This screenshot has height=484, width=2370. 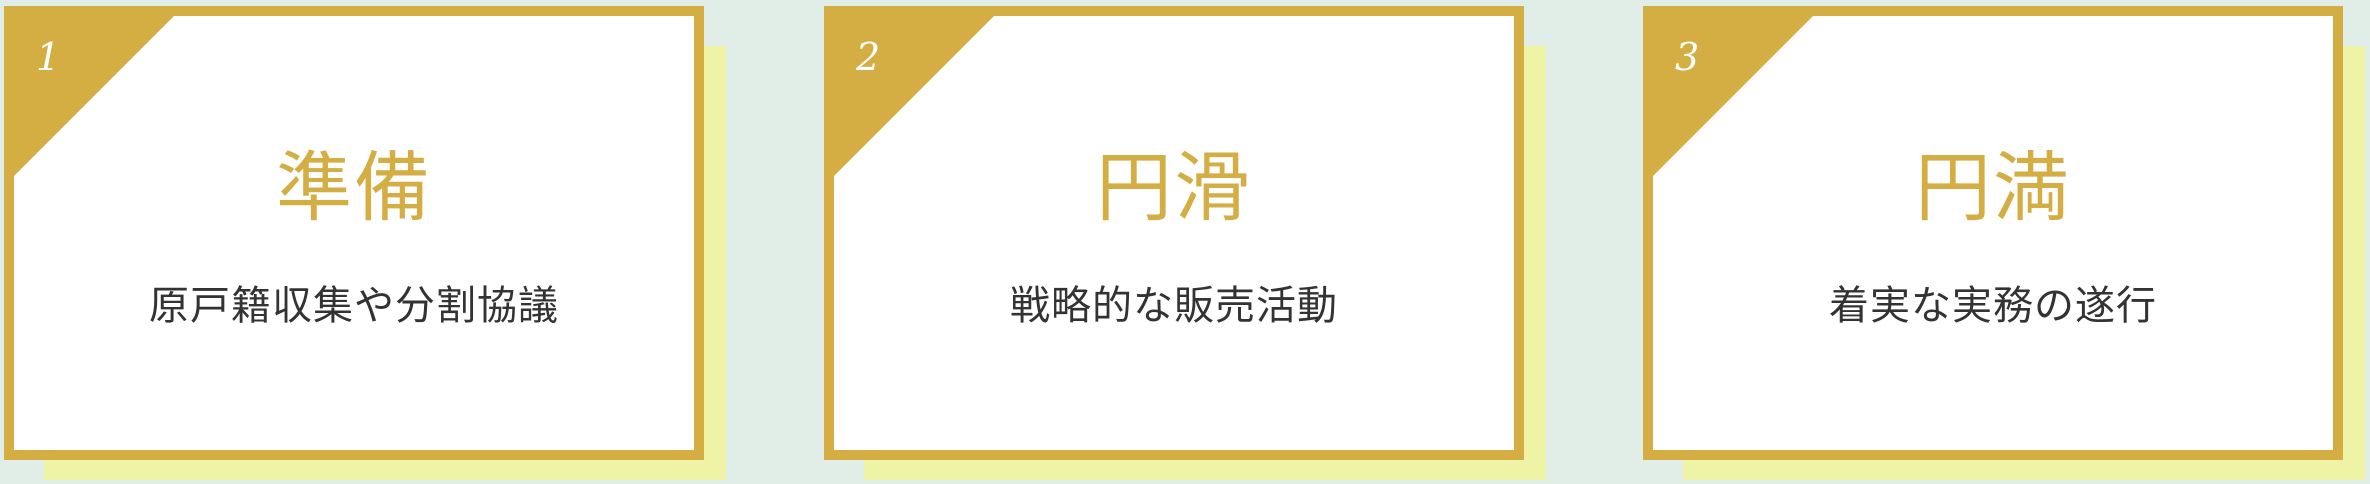 What do you see at coordinates (1687, 57) in the screenshot?
I see `step-number: 3` at bounding box center [1687, 57].